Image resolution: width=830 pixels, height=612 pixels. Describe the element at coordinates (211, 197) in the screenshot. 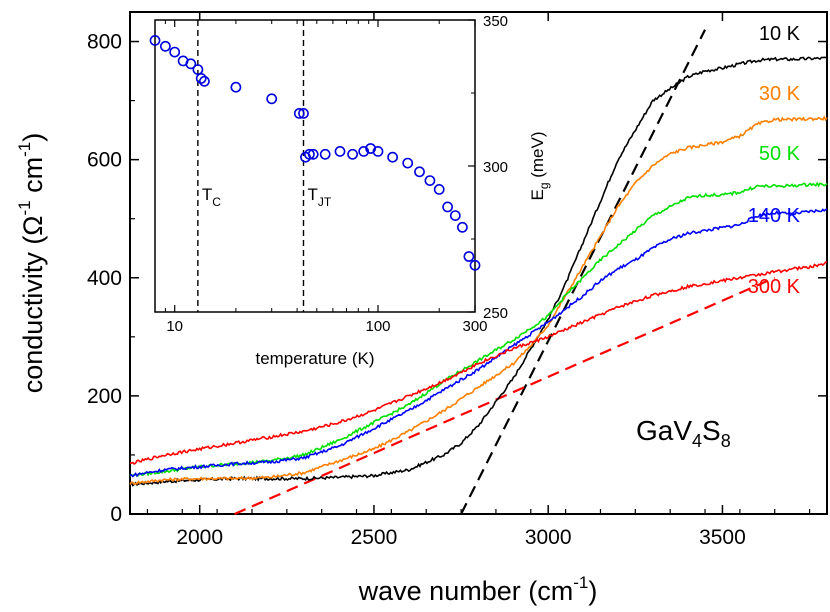

I see `transition-label: TC` at that location.